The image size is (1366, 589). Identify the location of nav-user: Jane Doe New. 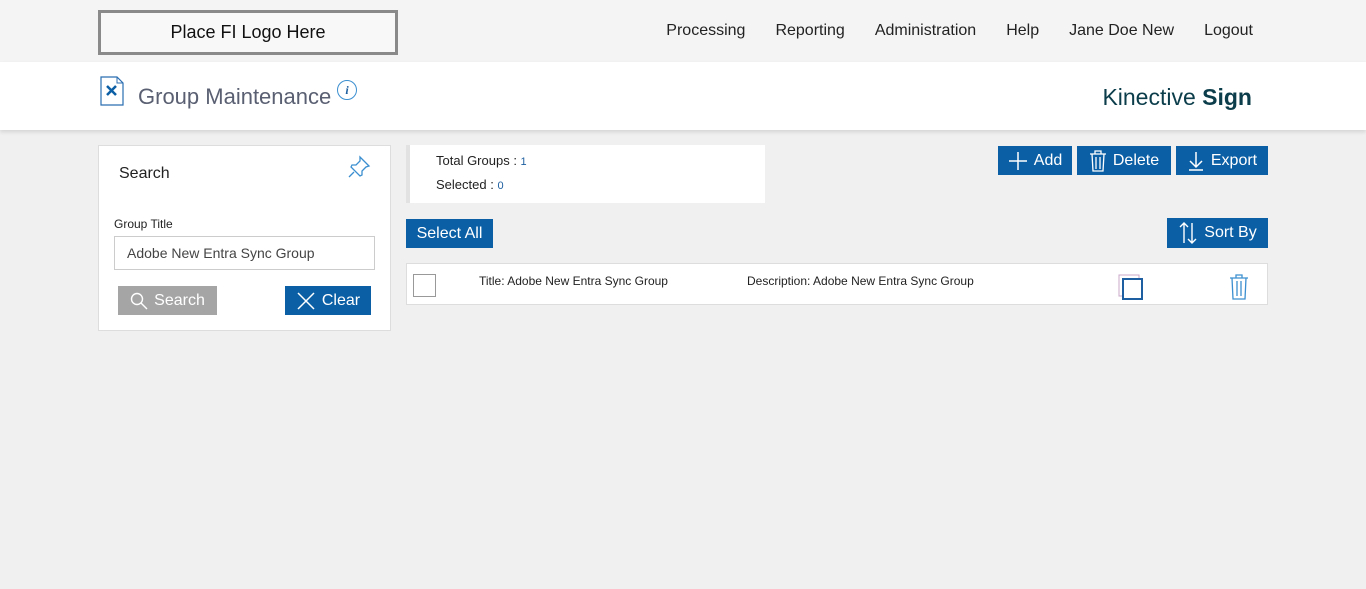
(1122, 30).